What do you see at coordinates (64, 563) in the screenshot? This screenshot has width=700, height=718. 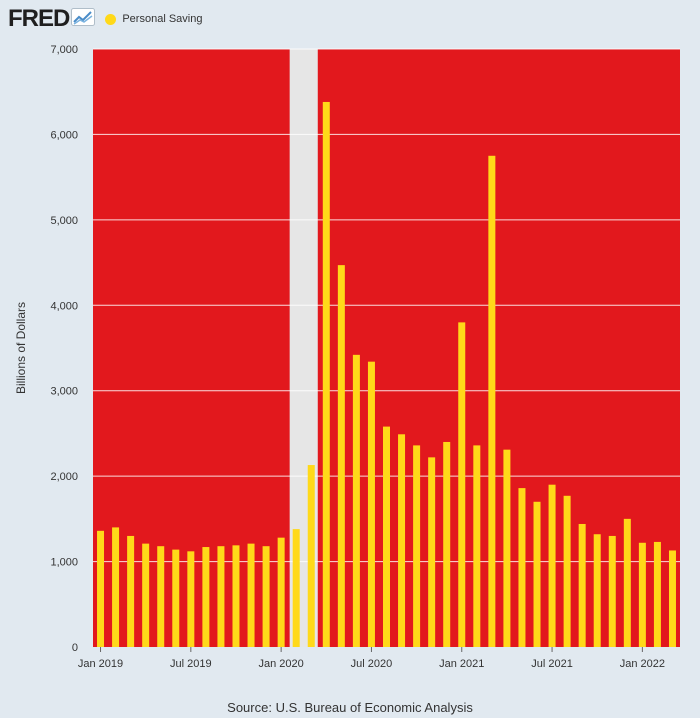 I see `y-tick-label: 1,000` at bounding box center [64, 563].